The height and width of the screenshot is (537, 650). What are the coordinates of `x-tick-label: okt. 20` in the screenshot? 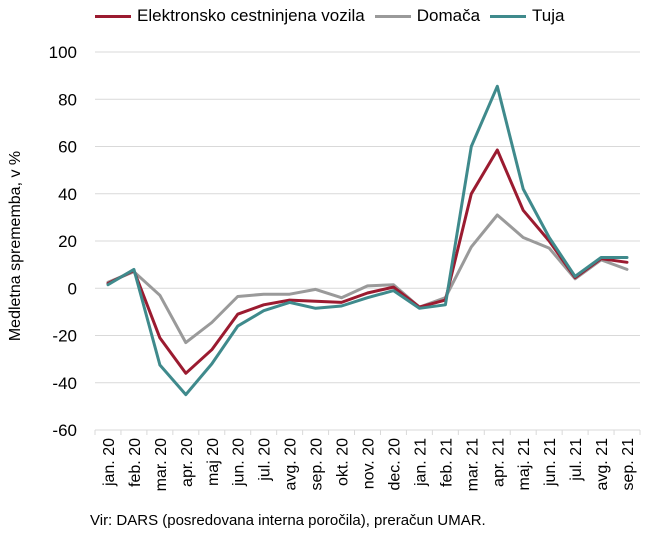 It's located at (343, 462).